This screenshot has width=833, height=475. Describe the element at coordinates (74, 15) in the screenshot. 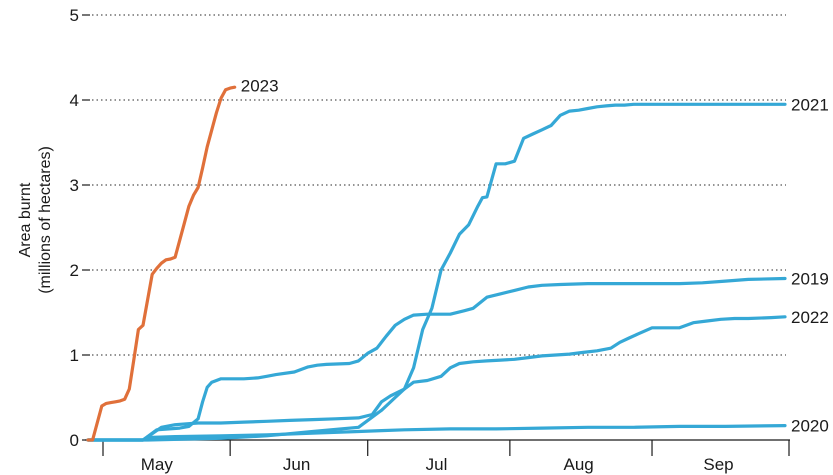

I see `y-tick-label-5: 5` at that location.